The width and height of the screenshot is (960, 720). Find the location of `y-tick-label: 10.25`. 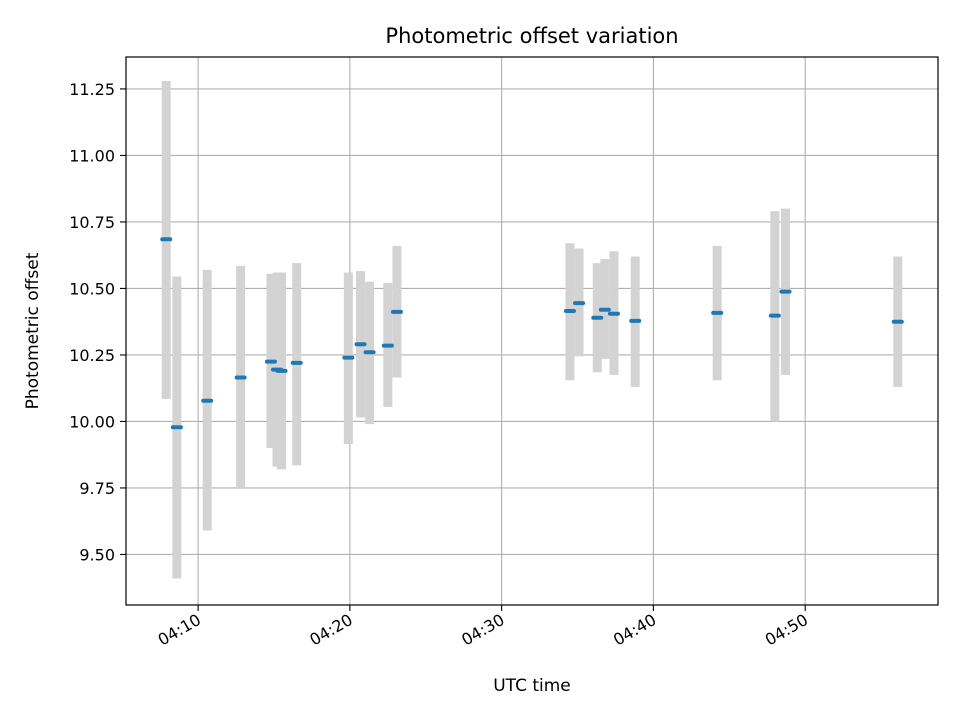

y-tick-label: 10.25 is located at coordinates (92, 355).